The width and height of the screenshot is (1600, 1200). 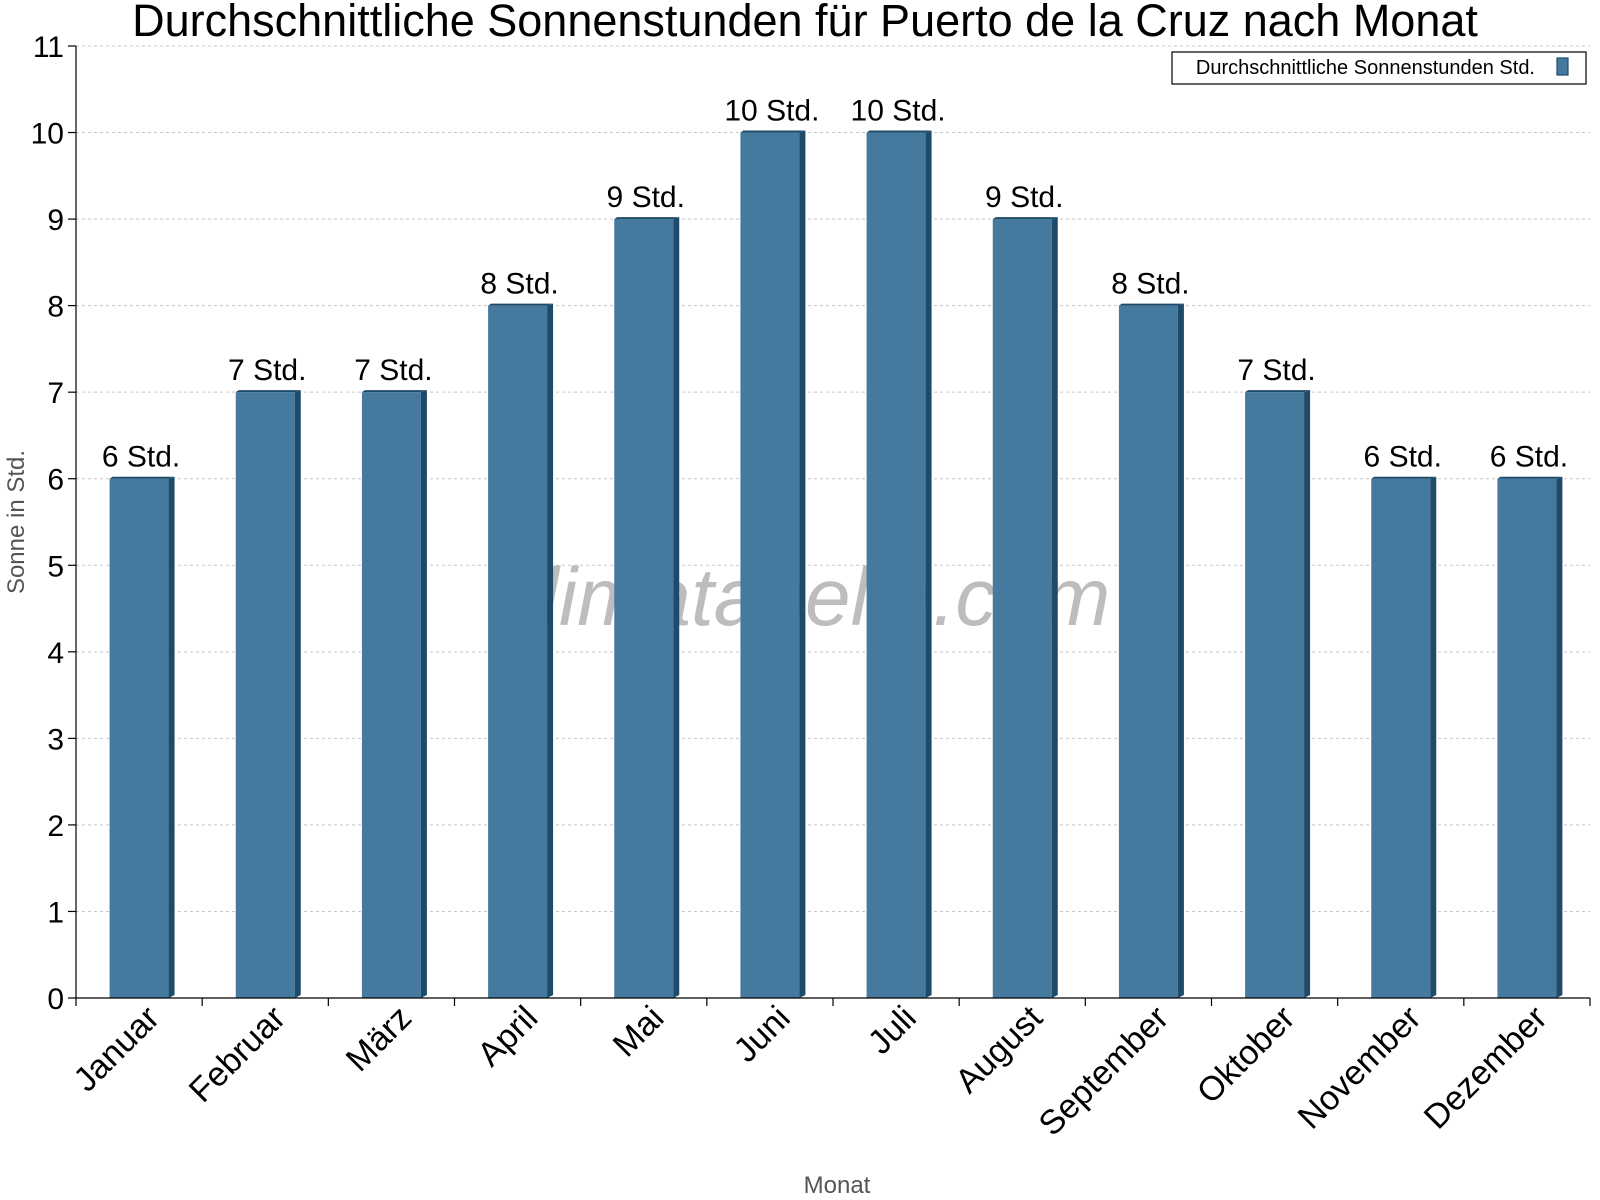 I want to click on bar-april, so click(x=521, y=650).